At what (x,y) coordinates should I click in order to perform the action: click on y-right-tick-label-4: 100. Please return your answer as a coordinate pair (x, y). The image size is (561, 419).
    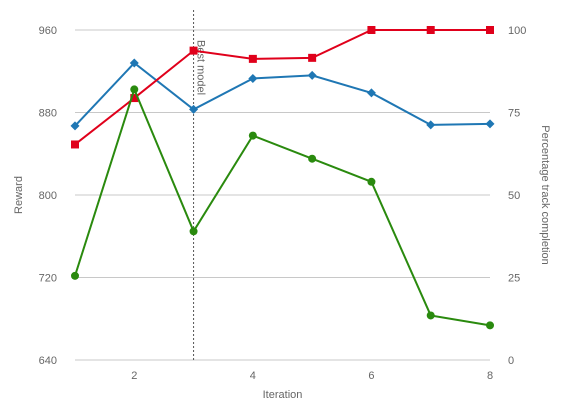
    Looking at the image, I should click on (517, 31).